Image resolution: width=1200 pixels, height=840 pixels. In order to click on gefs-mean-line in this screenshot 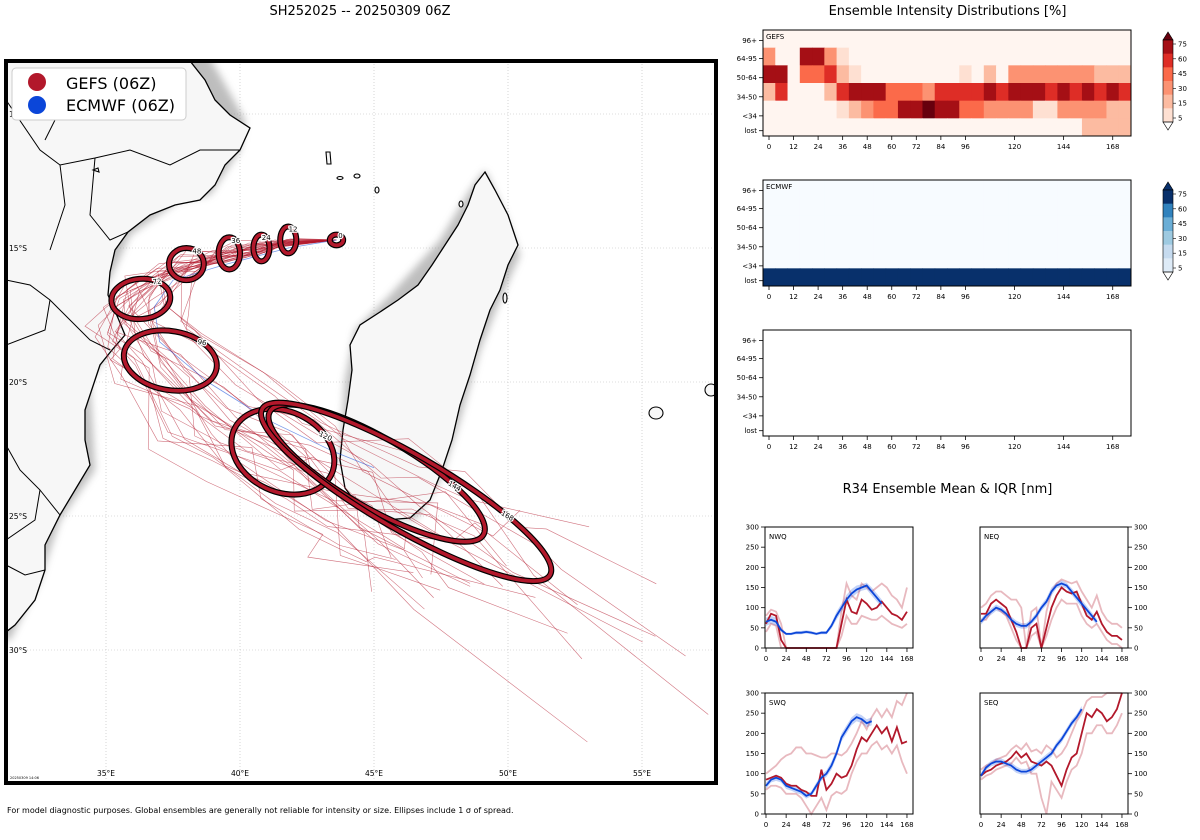, I will do `click(836, 760)`.